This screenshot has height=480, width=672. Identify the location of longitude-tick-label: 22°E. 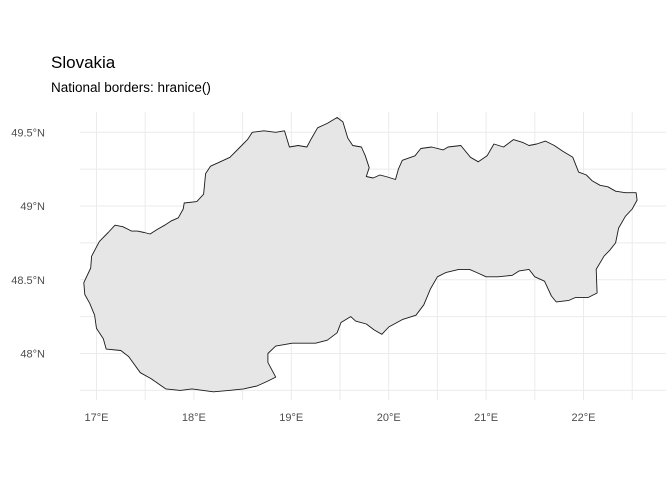
(584, 418).